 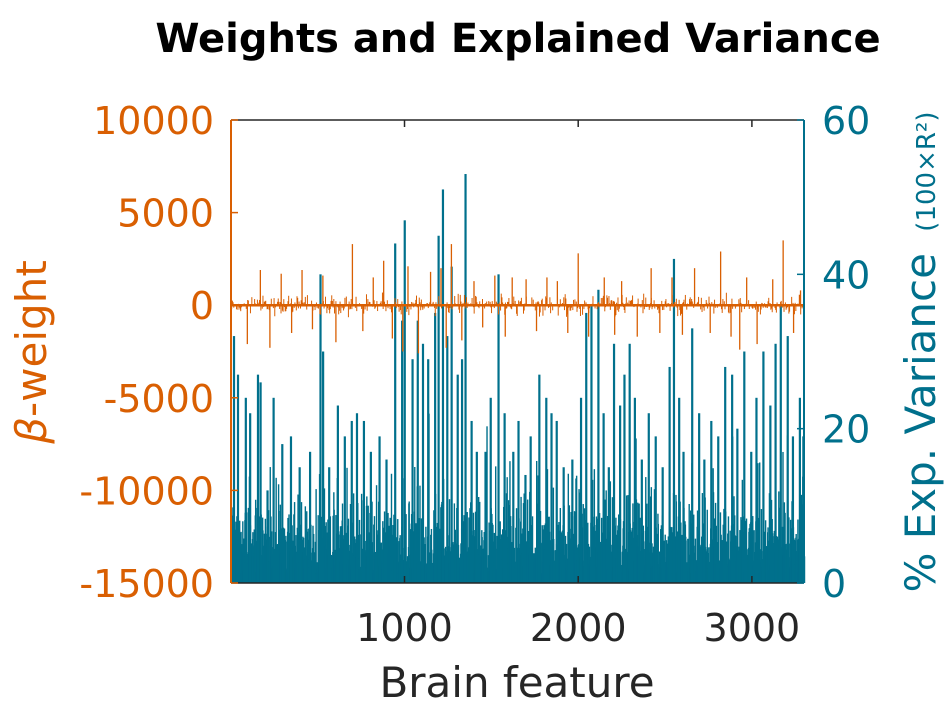 What do you see at coordinates (846, 121) in the screenshot?
I see `right-y-tick-label: 60` at bounding box center [846, 121].